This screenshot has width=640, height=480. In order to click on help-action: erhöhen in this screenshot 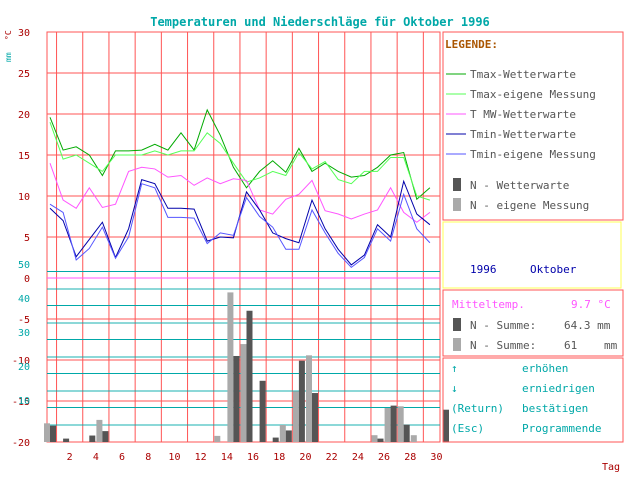, I will do `click(545, 368)`.